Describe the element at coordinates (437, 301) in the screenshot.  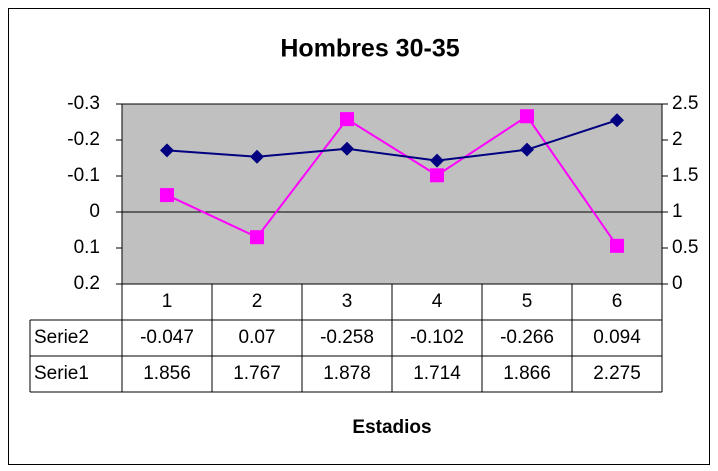
I see `x-tick-label: 4` at that location.